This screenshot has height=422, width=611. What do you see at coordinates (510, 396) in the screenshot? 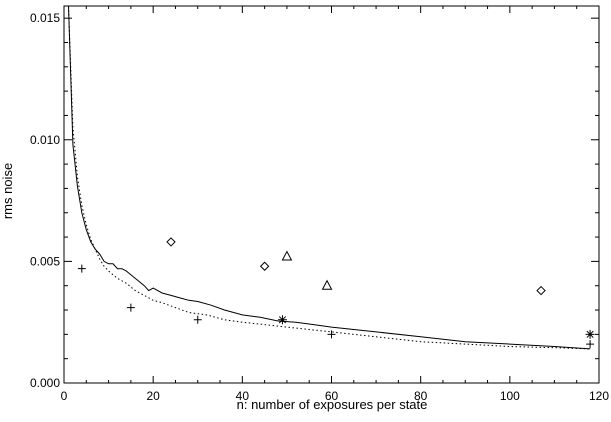
I see `x-tick-label: 100` at bounding box center [510, 396].